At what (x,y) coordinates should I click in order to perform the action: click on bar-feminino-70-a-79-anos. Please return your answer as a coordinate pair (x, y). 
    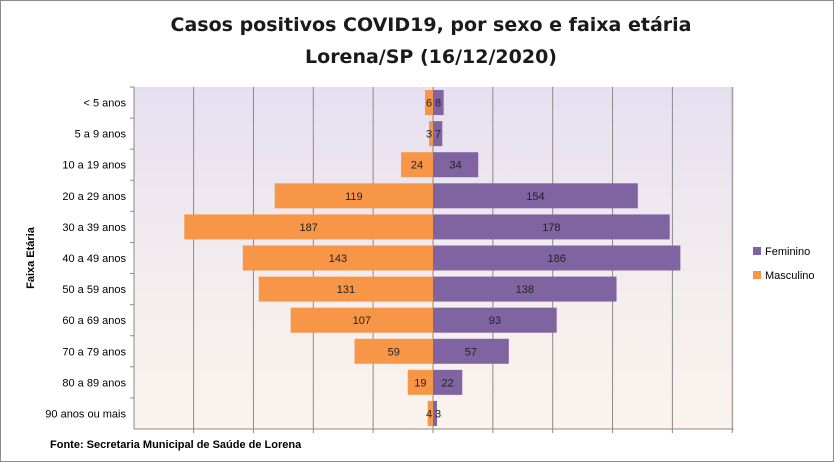
    Looking at the image, I should click on (471, 351).